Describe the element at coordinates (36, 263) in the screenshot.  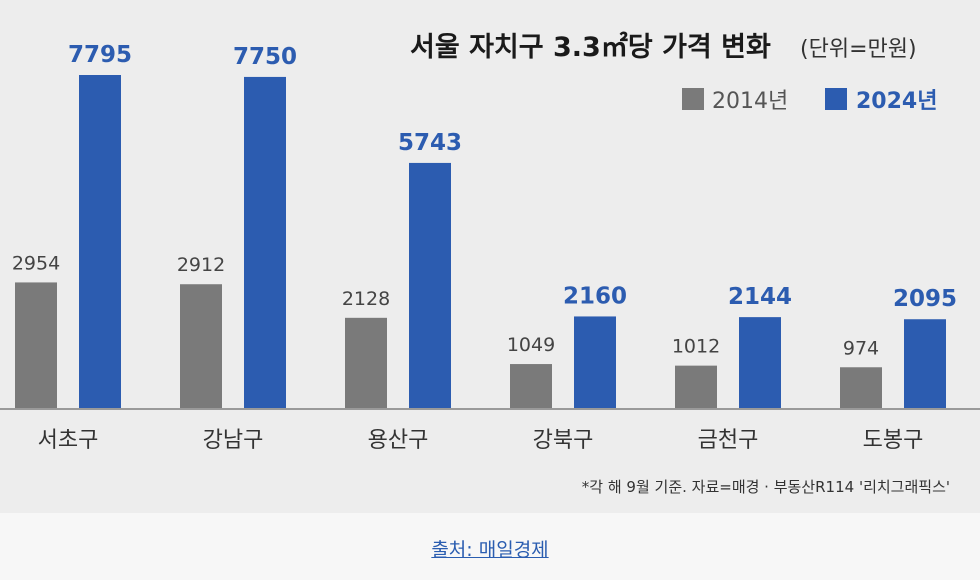
I see `value-label-2014-0: 2954` at that location.